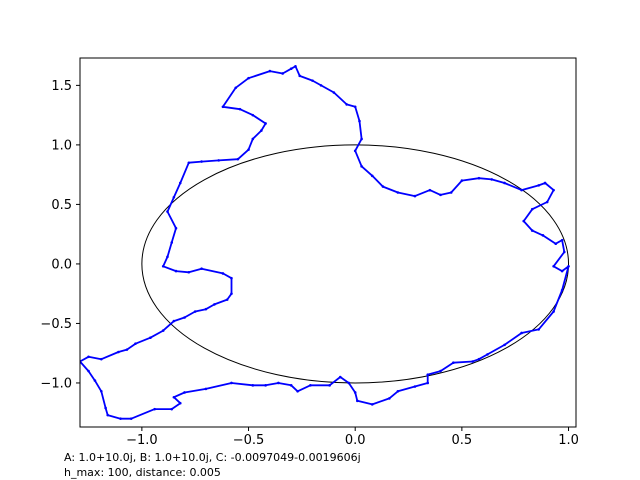  I want to click on x-tick-label: −0.5, so click(249, 440).